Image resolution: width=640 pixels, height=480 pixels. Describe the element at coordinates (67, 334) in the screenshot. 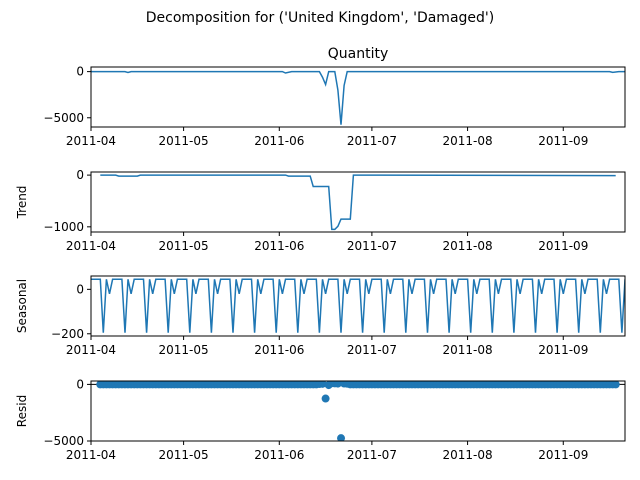

I see `y-tick-label: −200` at that location.